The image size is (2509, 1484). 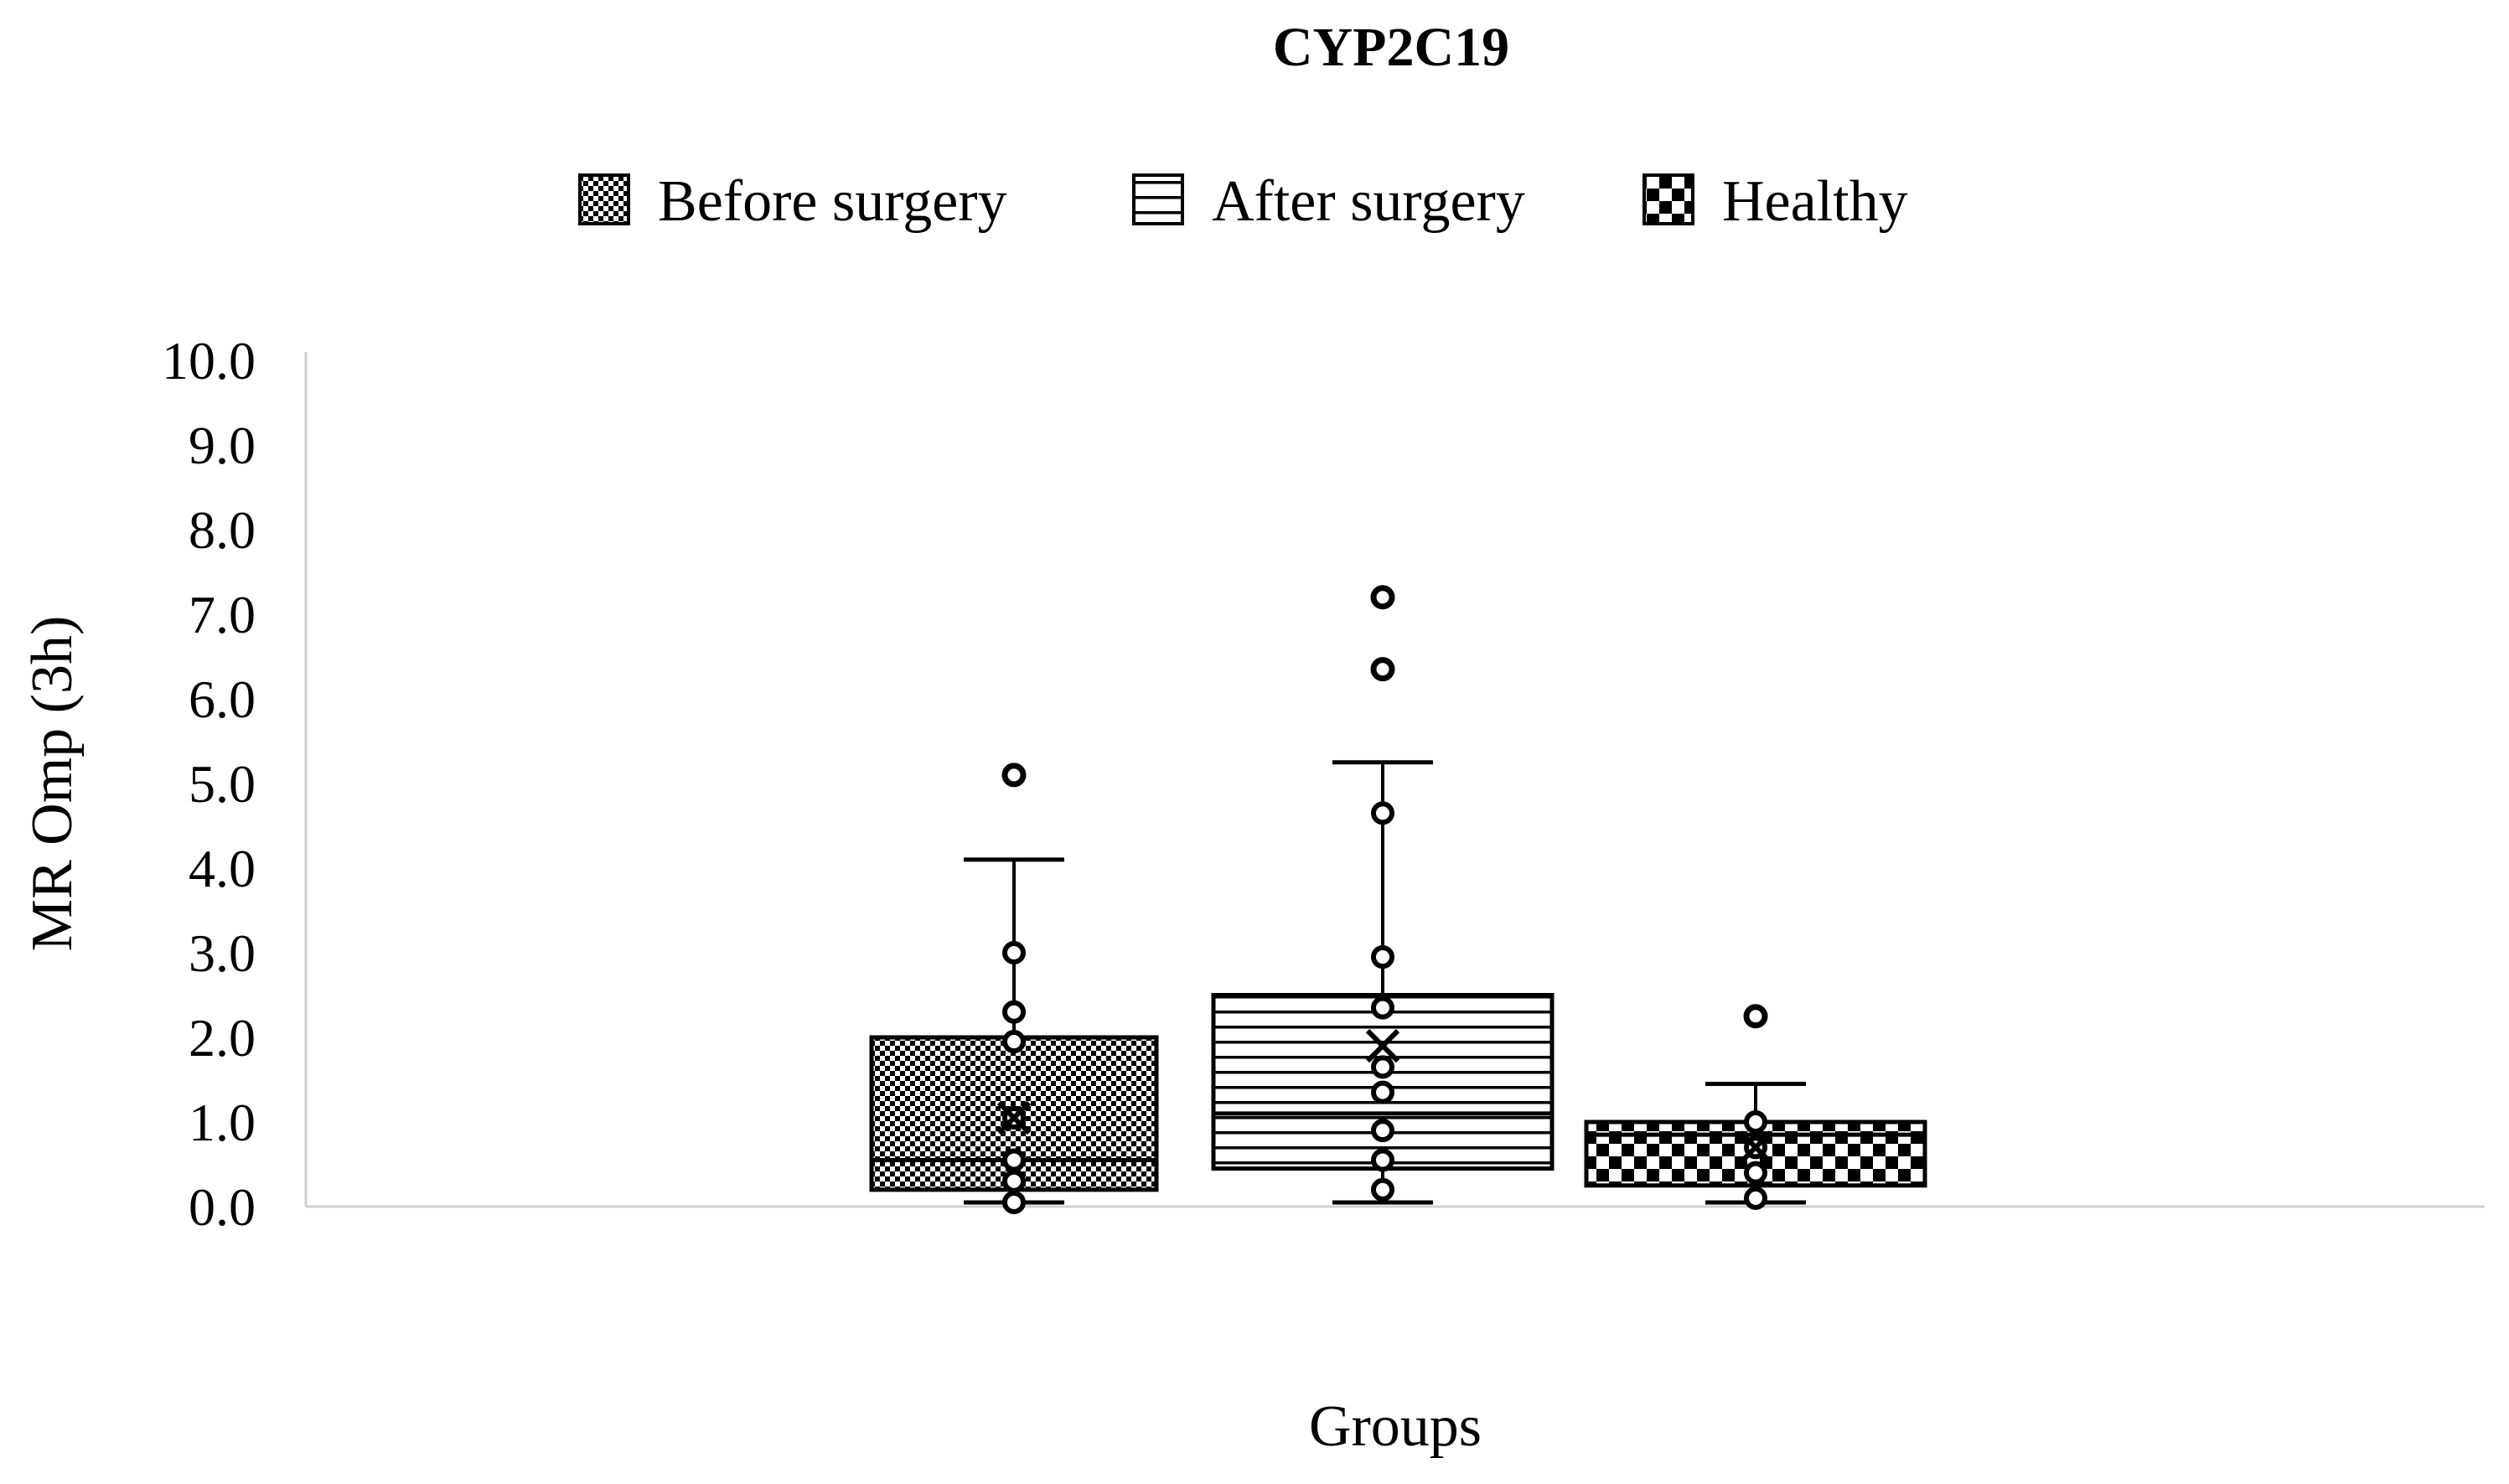 I want to click on y-tick-label: 5.0, so click(x=222, y=784).